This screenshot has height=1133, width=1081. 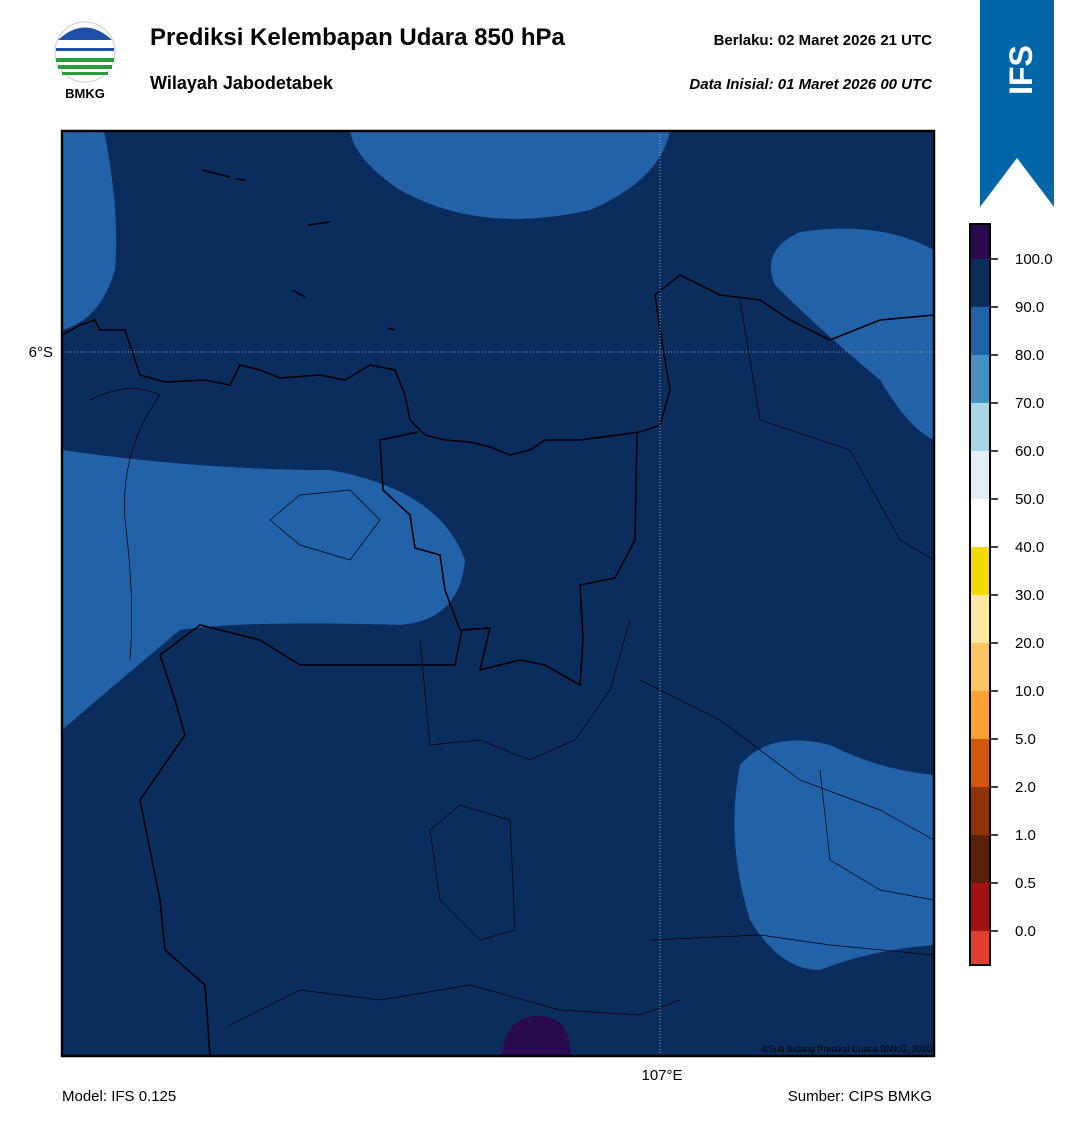 What do you see at coordinates (1029, 307) in the screenshot?
I see `colorbar-label: 90.0` at bounding box center [1029, 307].